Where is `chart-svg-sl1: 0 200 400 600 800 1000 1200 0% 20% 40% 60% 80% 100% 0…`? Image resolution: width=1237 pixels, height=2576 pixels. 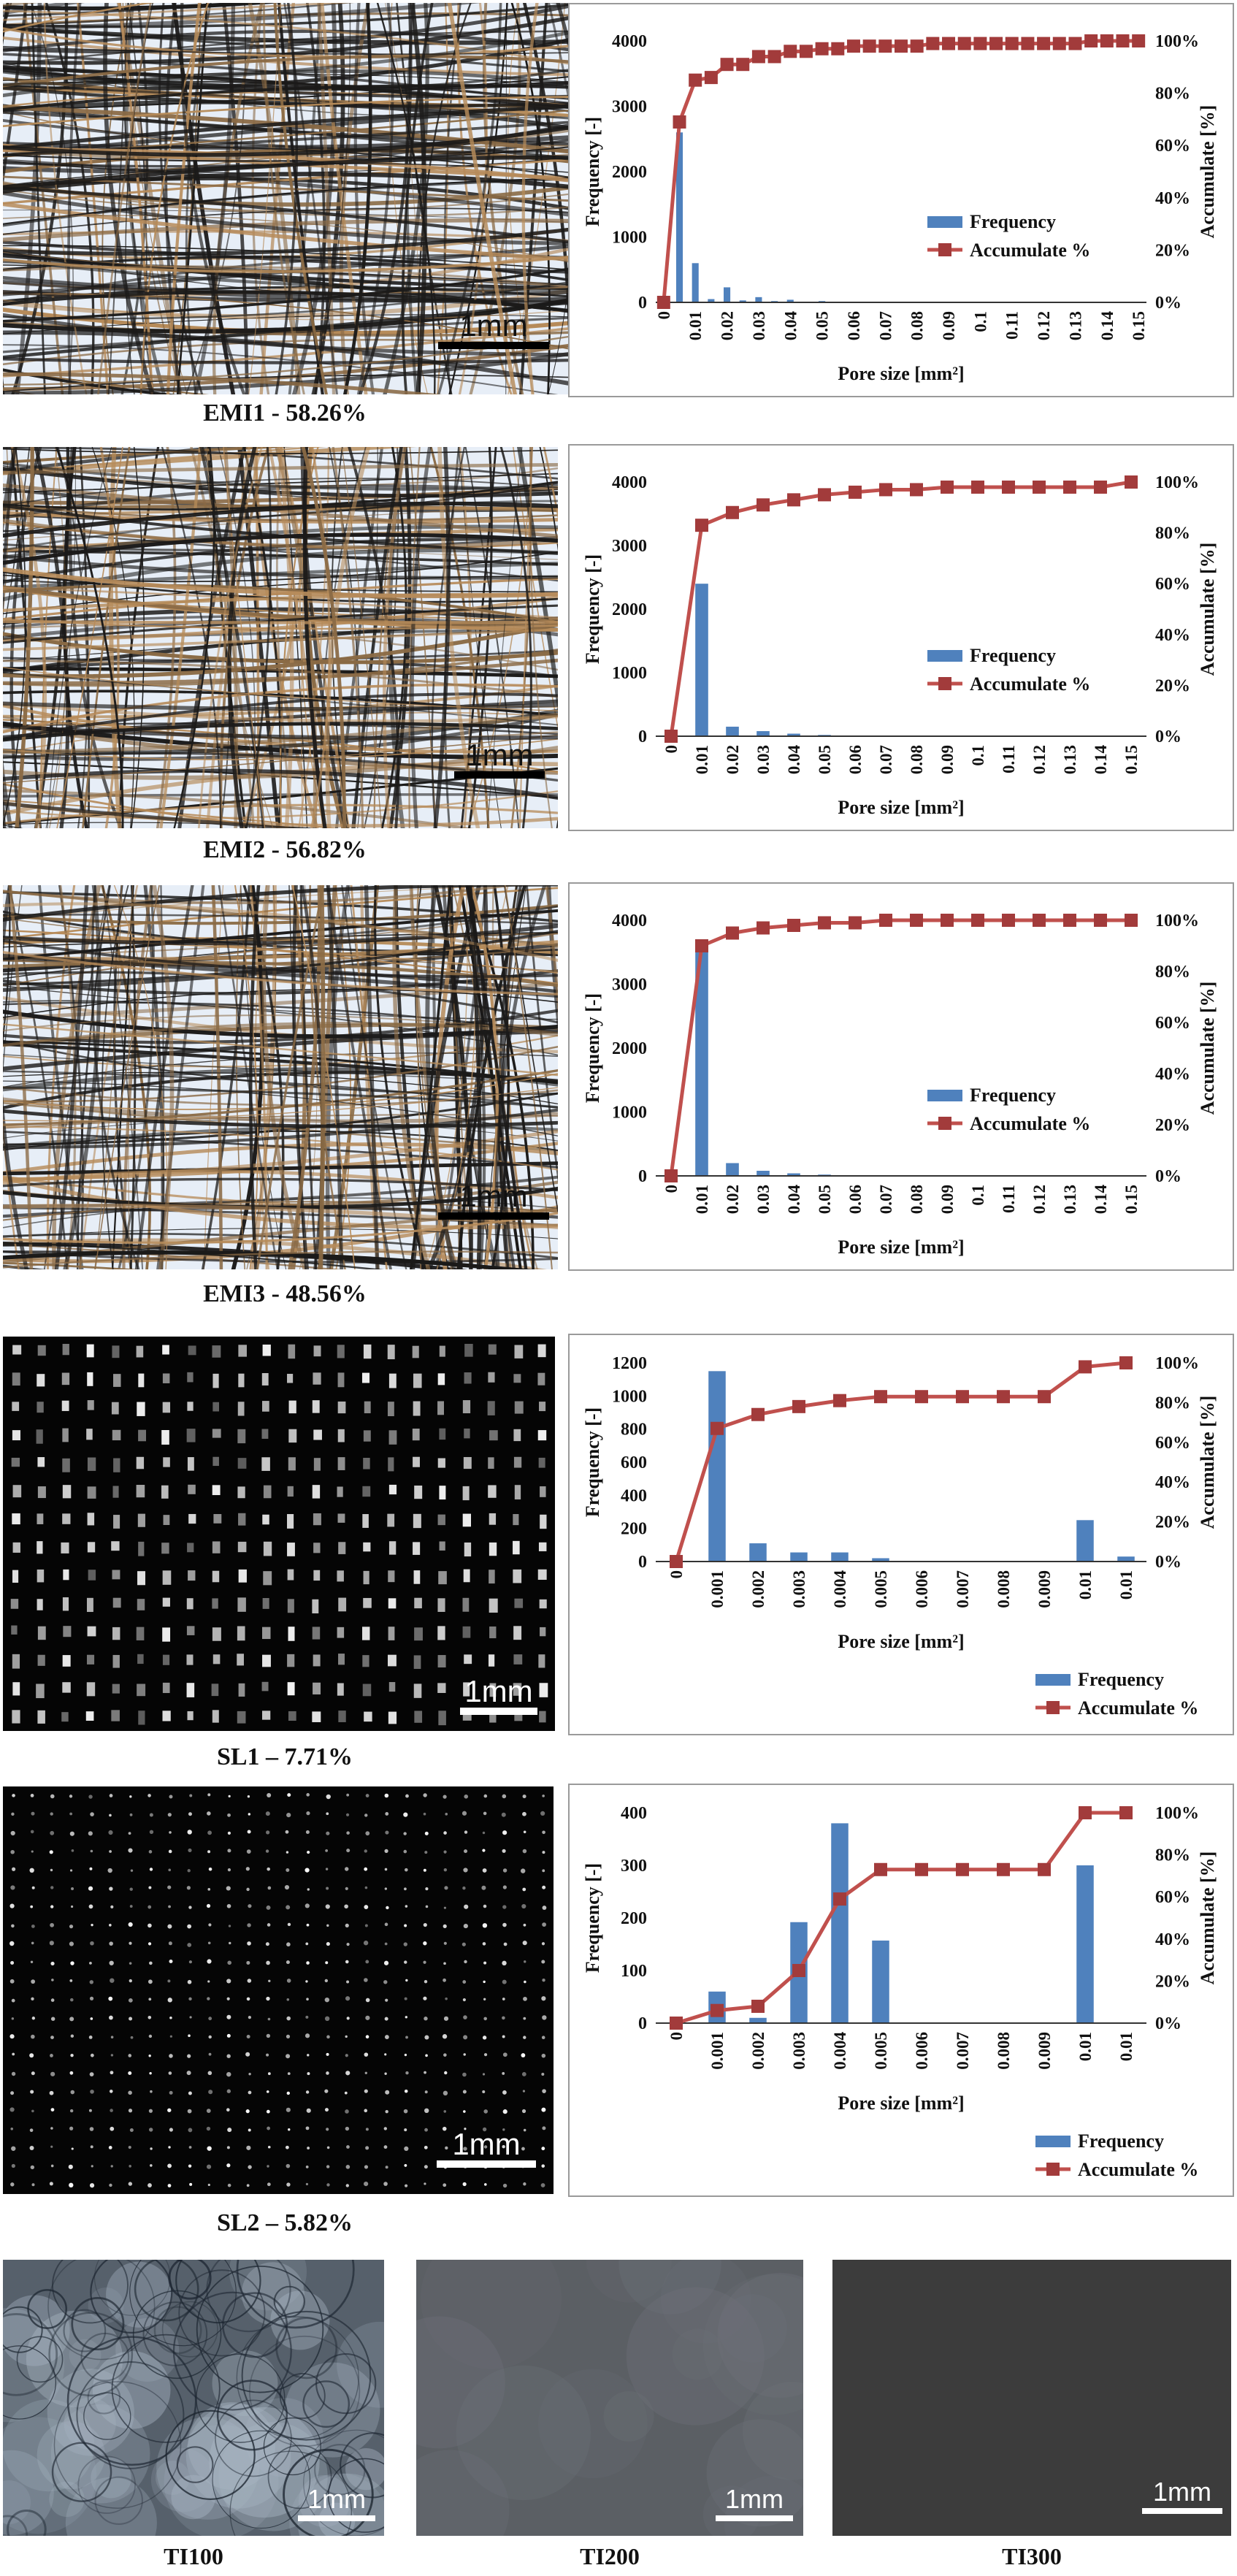 chart-svg-sl1: 0 200 400 600 800 1000 1200 0% 20% 40% 60% 80% 100% 0… is located at coordinates (900, 1536).